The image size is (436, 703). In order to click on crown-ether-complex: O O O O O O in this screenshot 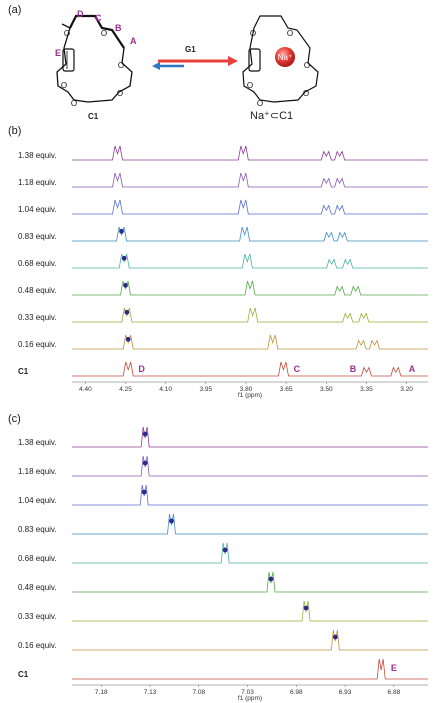, I will do `click(280, 61)`.